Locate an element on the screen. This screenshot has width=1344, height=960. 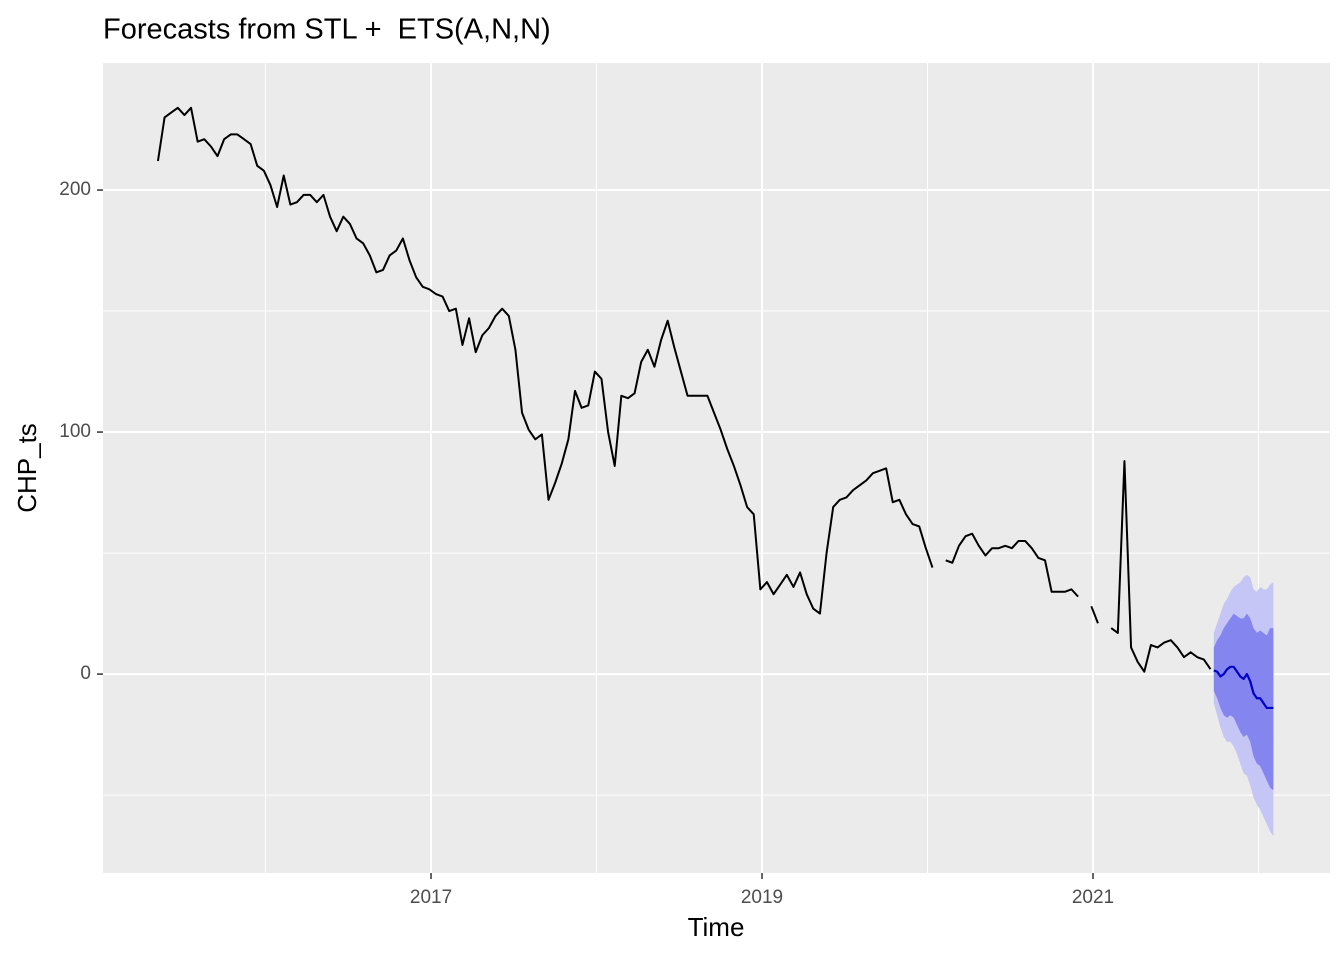
chart-title: Forecasts from STL + ETS(A,N,N) is located at coordinates (327, 30).